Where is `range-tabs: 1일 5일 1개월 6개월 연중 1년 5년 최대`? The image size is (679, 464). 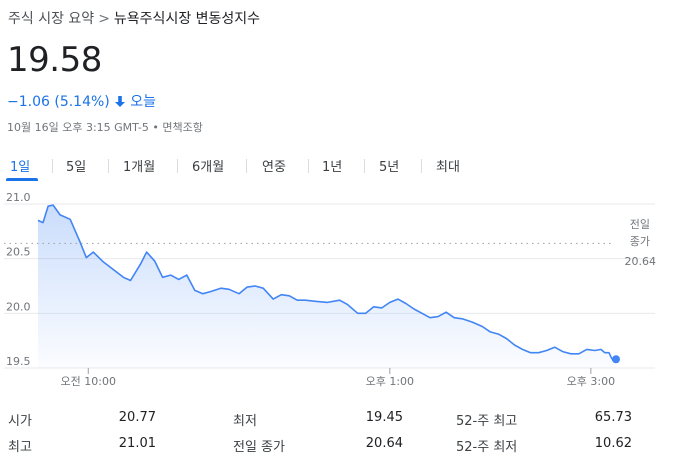 range-tabs: 1일 5일 1개월 6개월 연중 1년 5년 최대 is located at coordinates (330, 166).